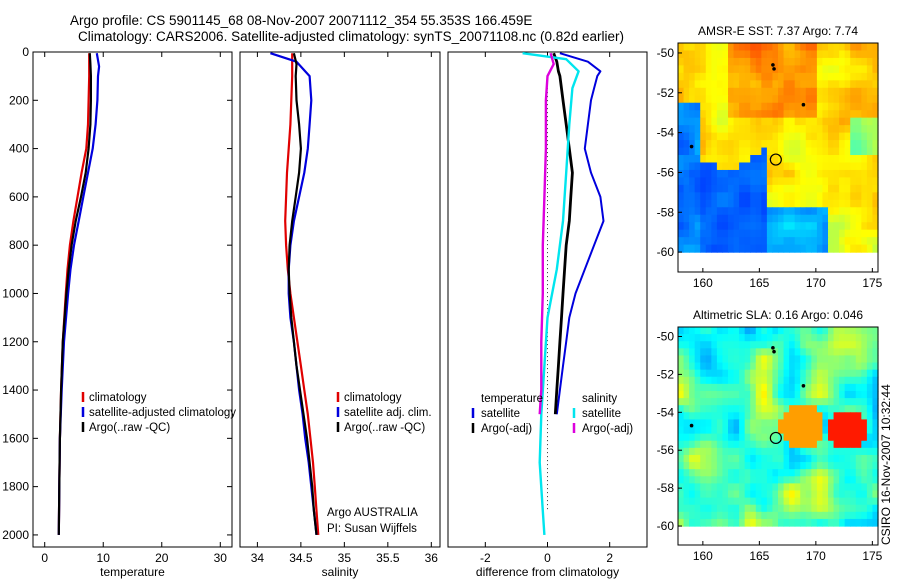 The height and width of the screenshot is (580, 900). I want to click on island-marker, so click(691, 146).